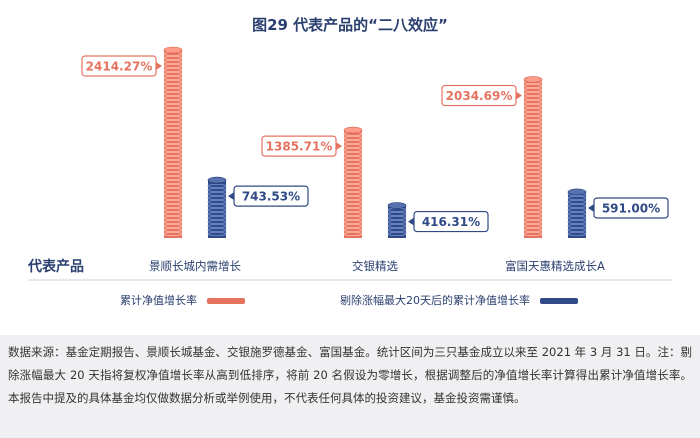 This screenshot has height=438, width=700. I want to click on axis-label: 代表产品, so click(55, 266).